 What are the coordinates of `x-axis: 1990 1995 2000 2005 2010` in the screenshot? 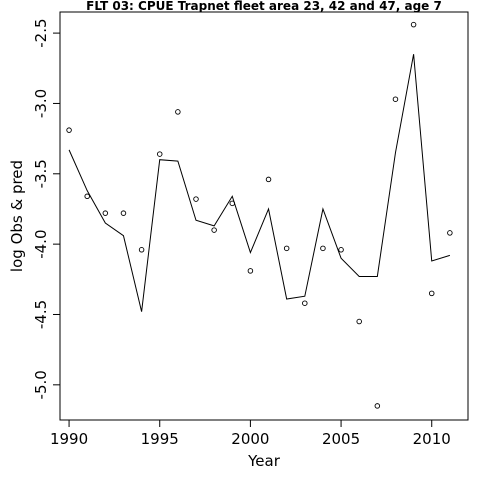 It's located at (250, 434).